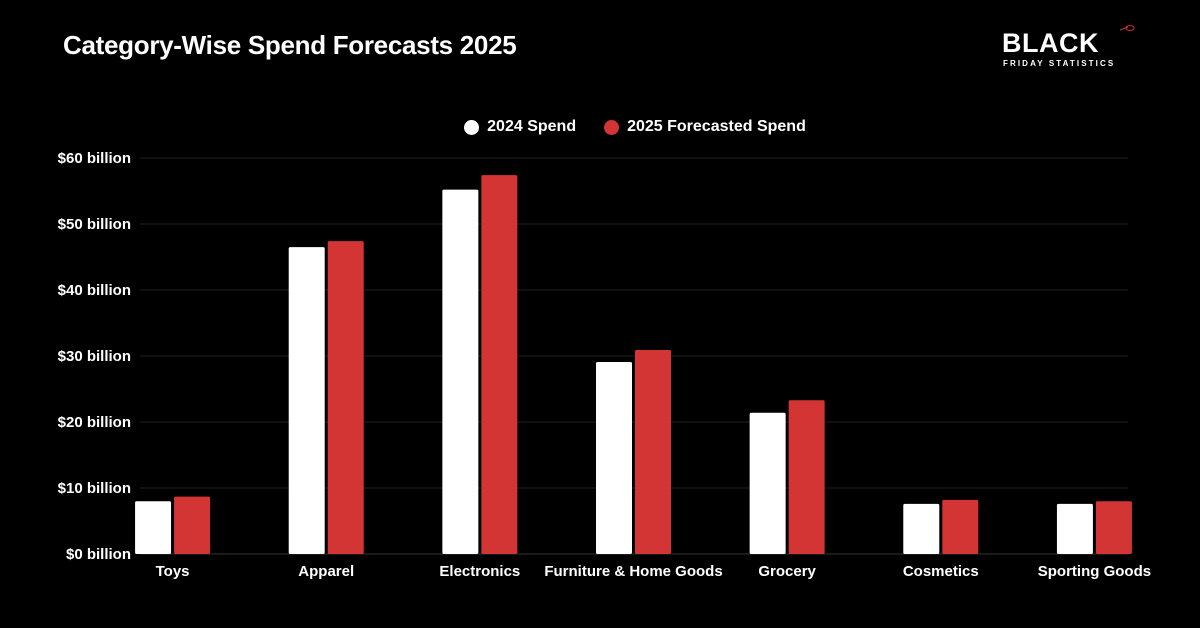  Describe the element at coordinates (941, 571) in the screenshot. I see `x-tick-label: Cosmetics` at that location.